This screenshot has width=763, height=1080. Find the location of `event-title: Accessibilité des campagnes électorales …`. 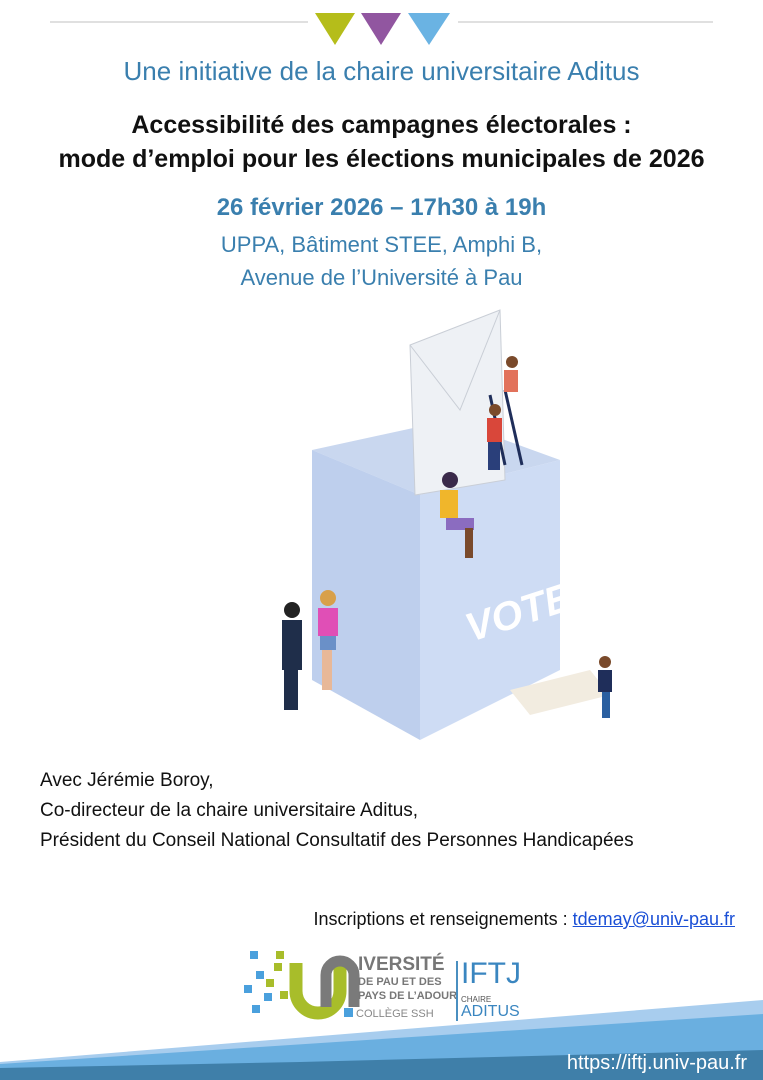

event-title: Accessibilité des campagnes électorales … is located at coordinates (381, 142).